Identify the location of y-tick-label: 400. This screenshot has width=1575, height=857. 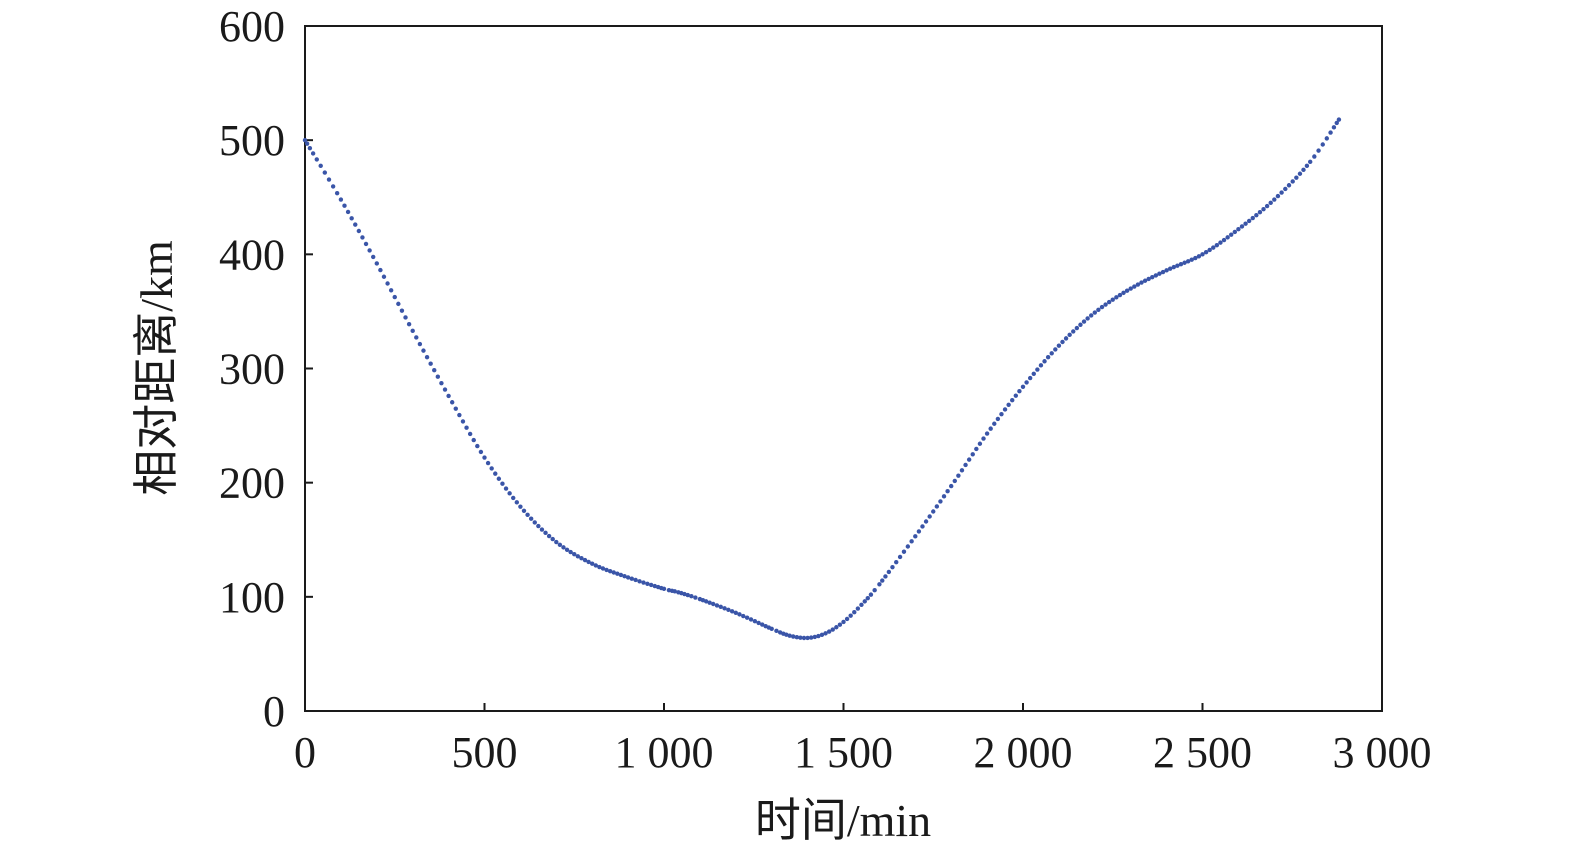
(252, 254).